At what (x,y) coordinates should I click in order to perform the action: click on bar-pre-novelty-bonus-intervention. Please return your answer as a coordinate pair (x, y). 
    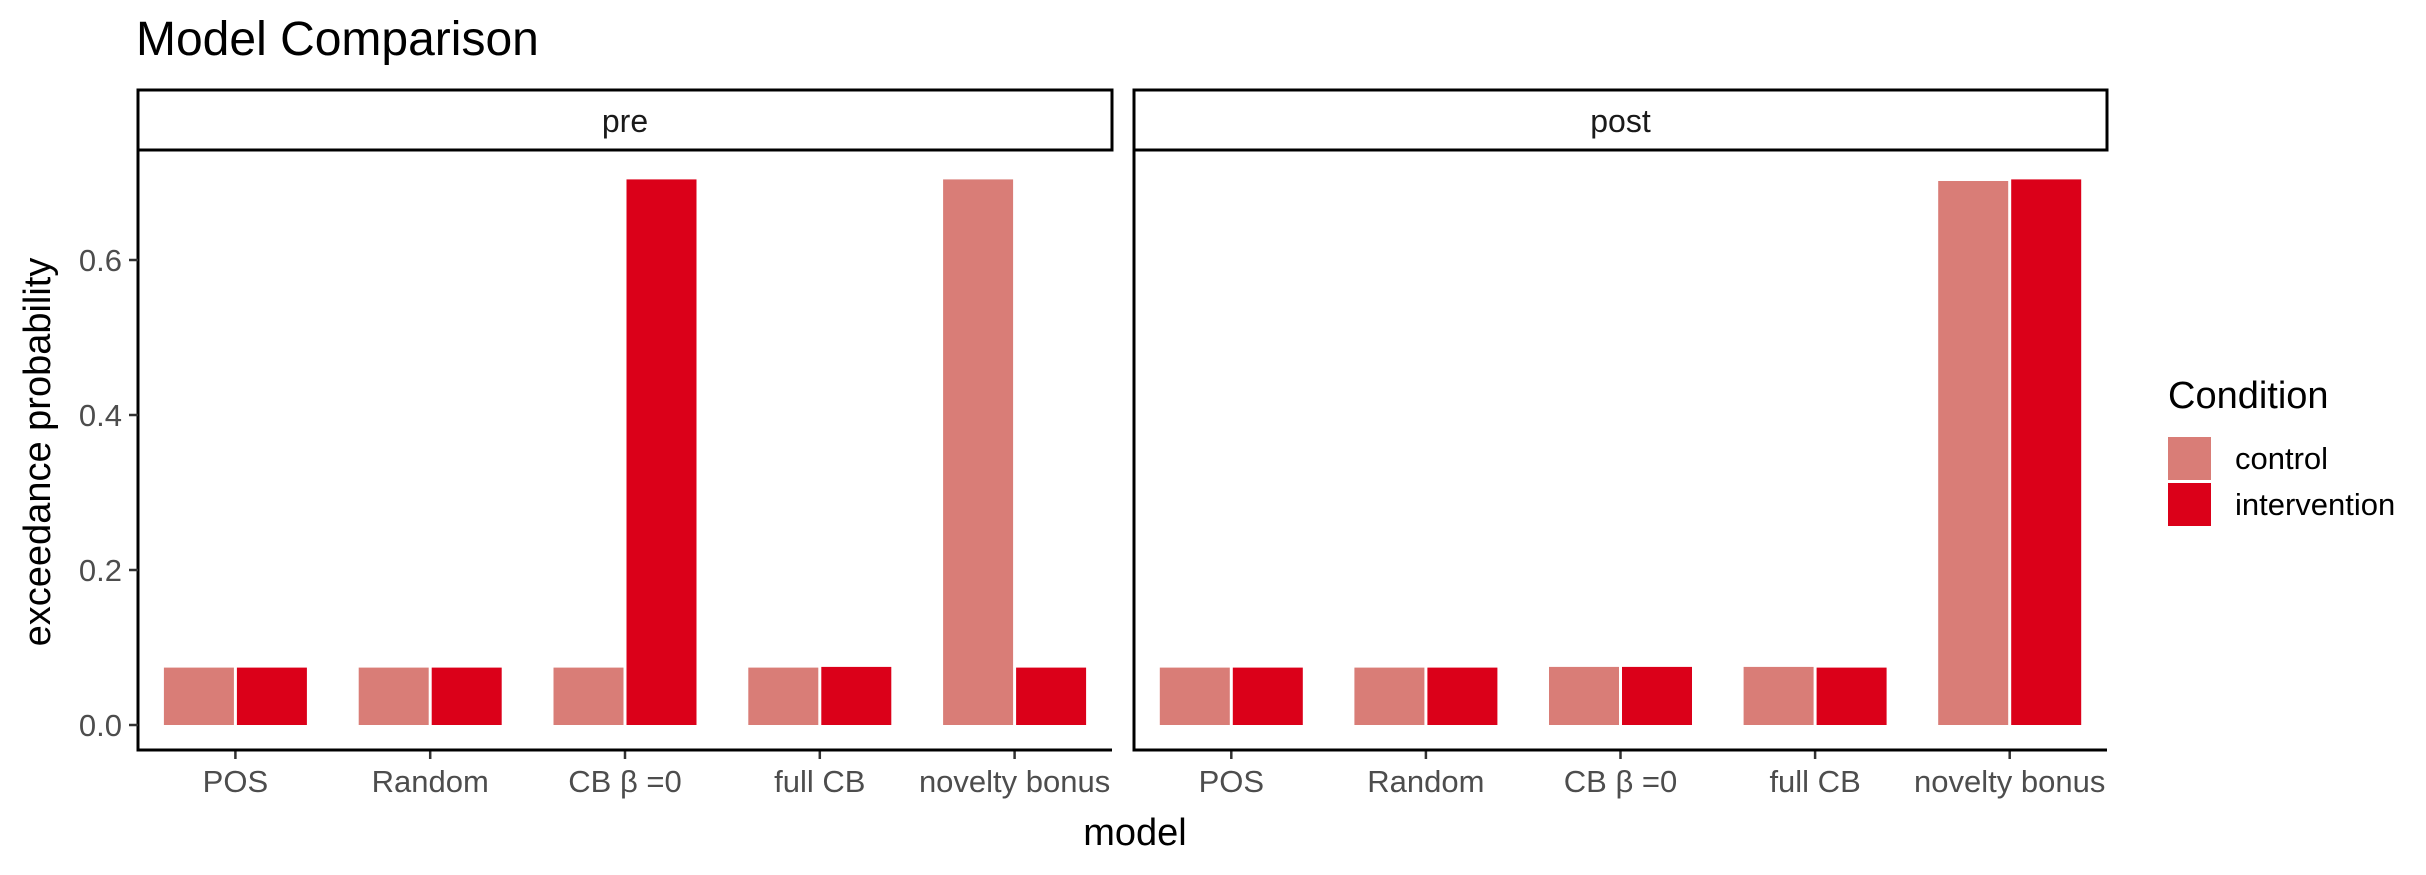
    Looking at the image, I should click on (1051, 696).